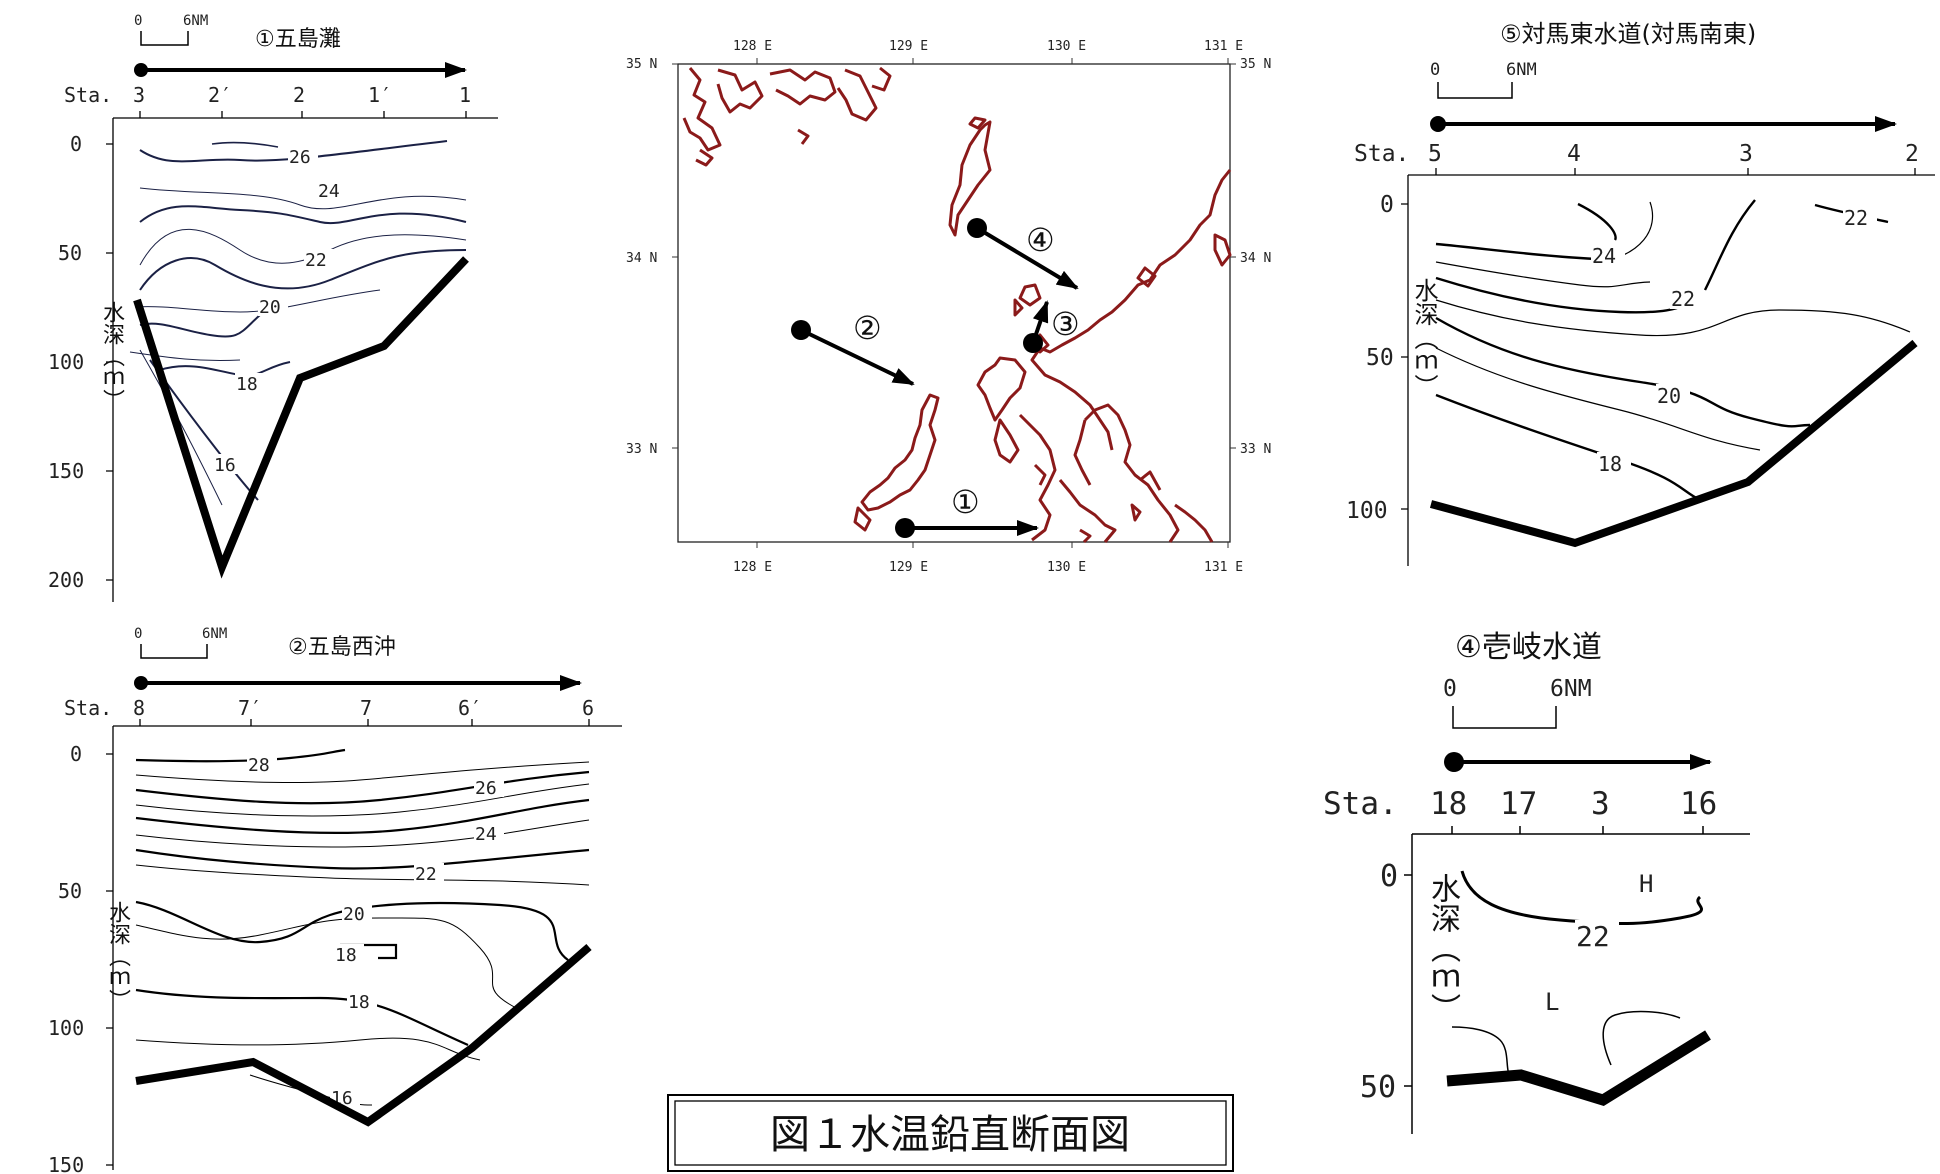 This screenshot has height=1174, width=1940. Describe the element at coordinates (375, 931) in the screenshot. I see `isotherm-labels: 28 26 24 22 20 18 18 16` at that location.